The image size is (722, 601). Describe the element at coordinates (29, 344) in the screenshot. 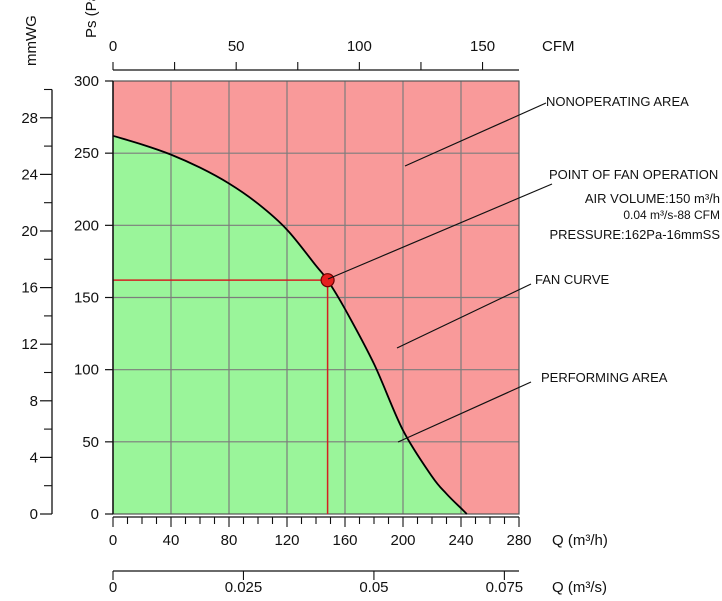

I see `y-tick-label-mmwg: 12` at that location.